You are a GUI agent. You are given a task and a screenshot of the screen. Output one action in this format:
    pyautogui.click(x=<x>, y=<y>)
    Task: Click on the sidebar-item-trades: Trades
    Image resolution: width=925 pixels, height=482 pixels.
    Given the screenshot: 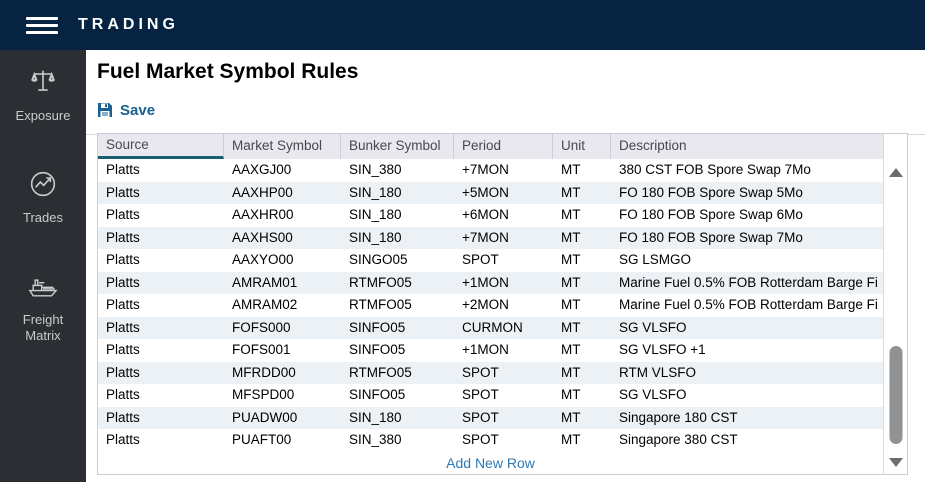 What is the action you would take?
    pyautogui.click(x=43, y=197)
    